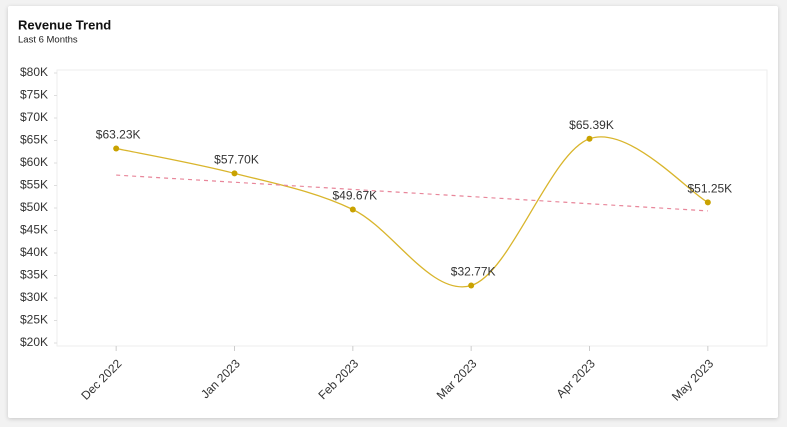 This screenshot has height=427, width=787. Describe the element at coordinates (236, 160) in the screenshot. I see `data-label: $57.70K` at that location.